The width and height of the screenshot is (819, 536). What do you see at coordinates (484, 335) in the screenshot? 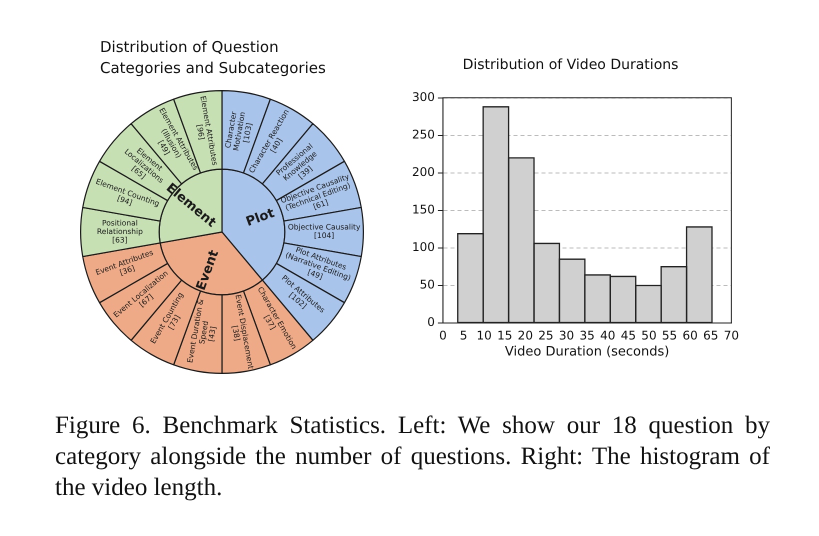
I see `x-tick-label: 10` at bounding box center [484, 335].